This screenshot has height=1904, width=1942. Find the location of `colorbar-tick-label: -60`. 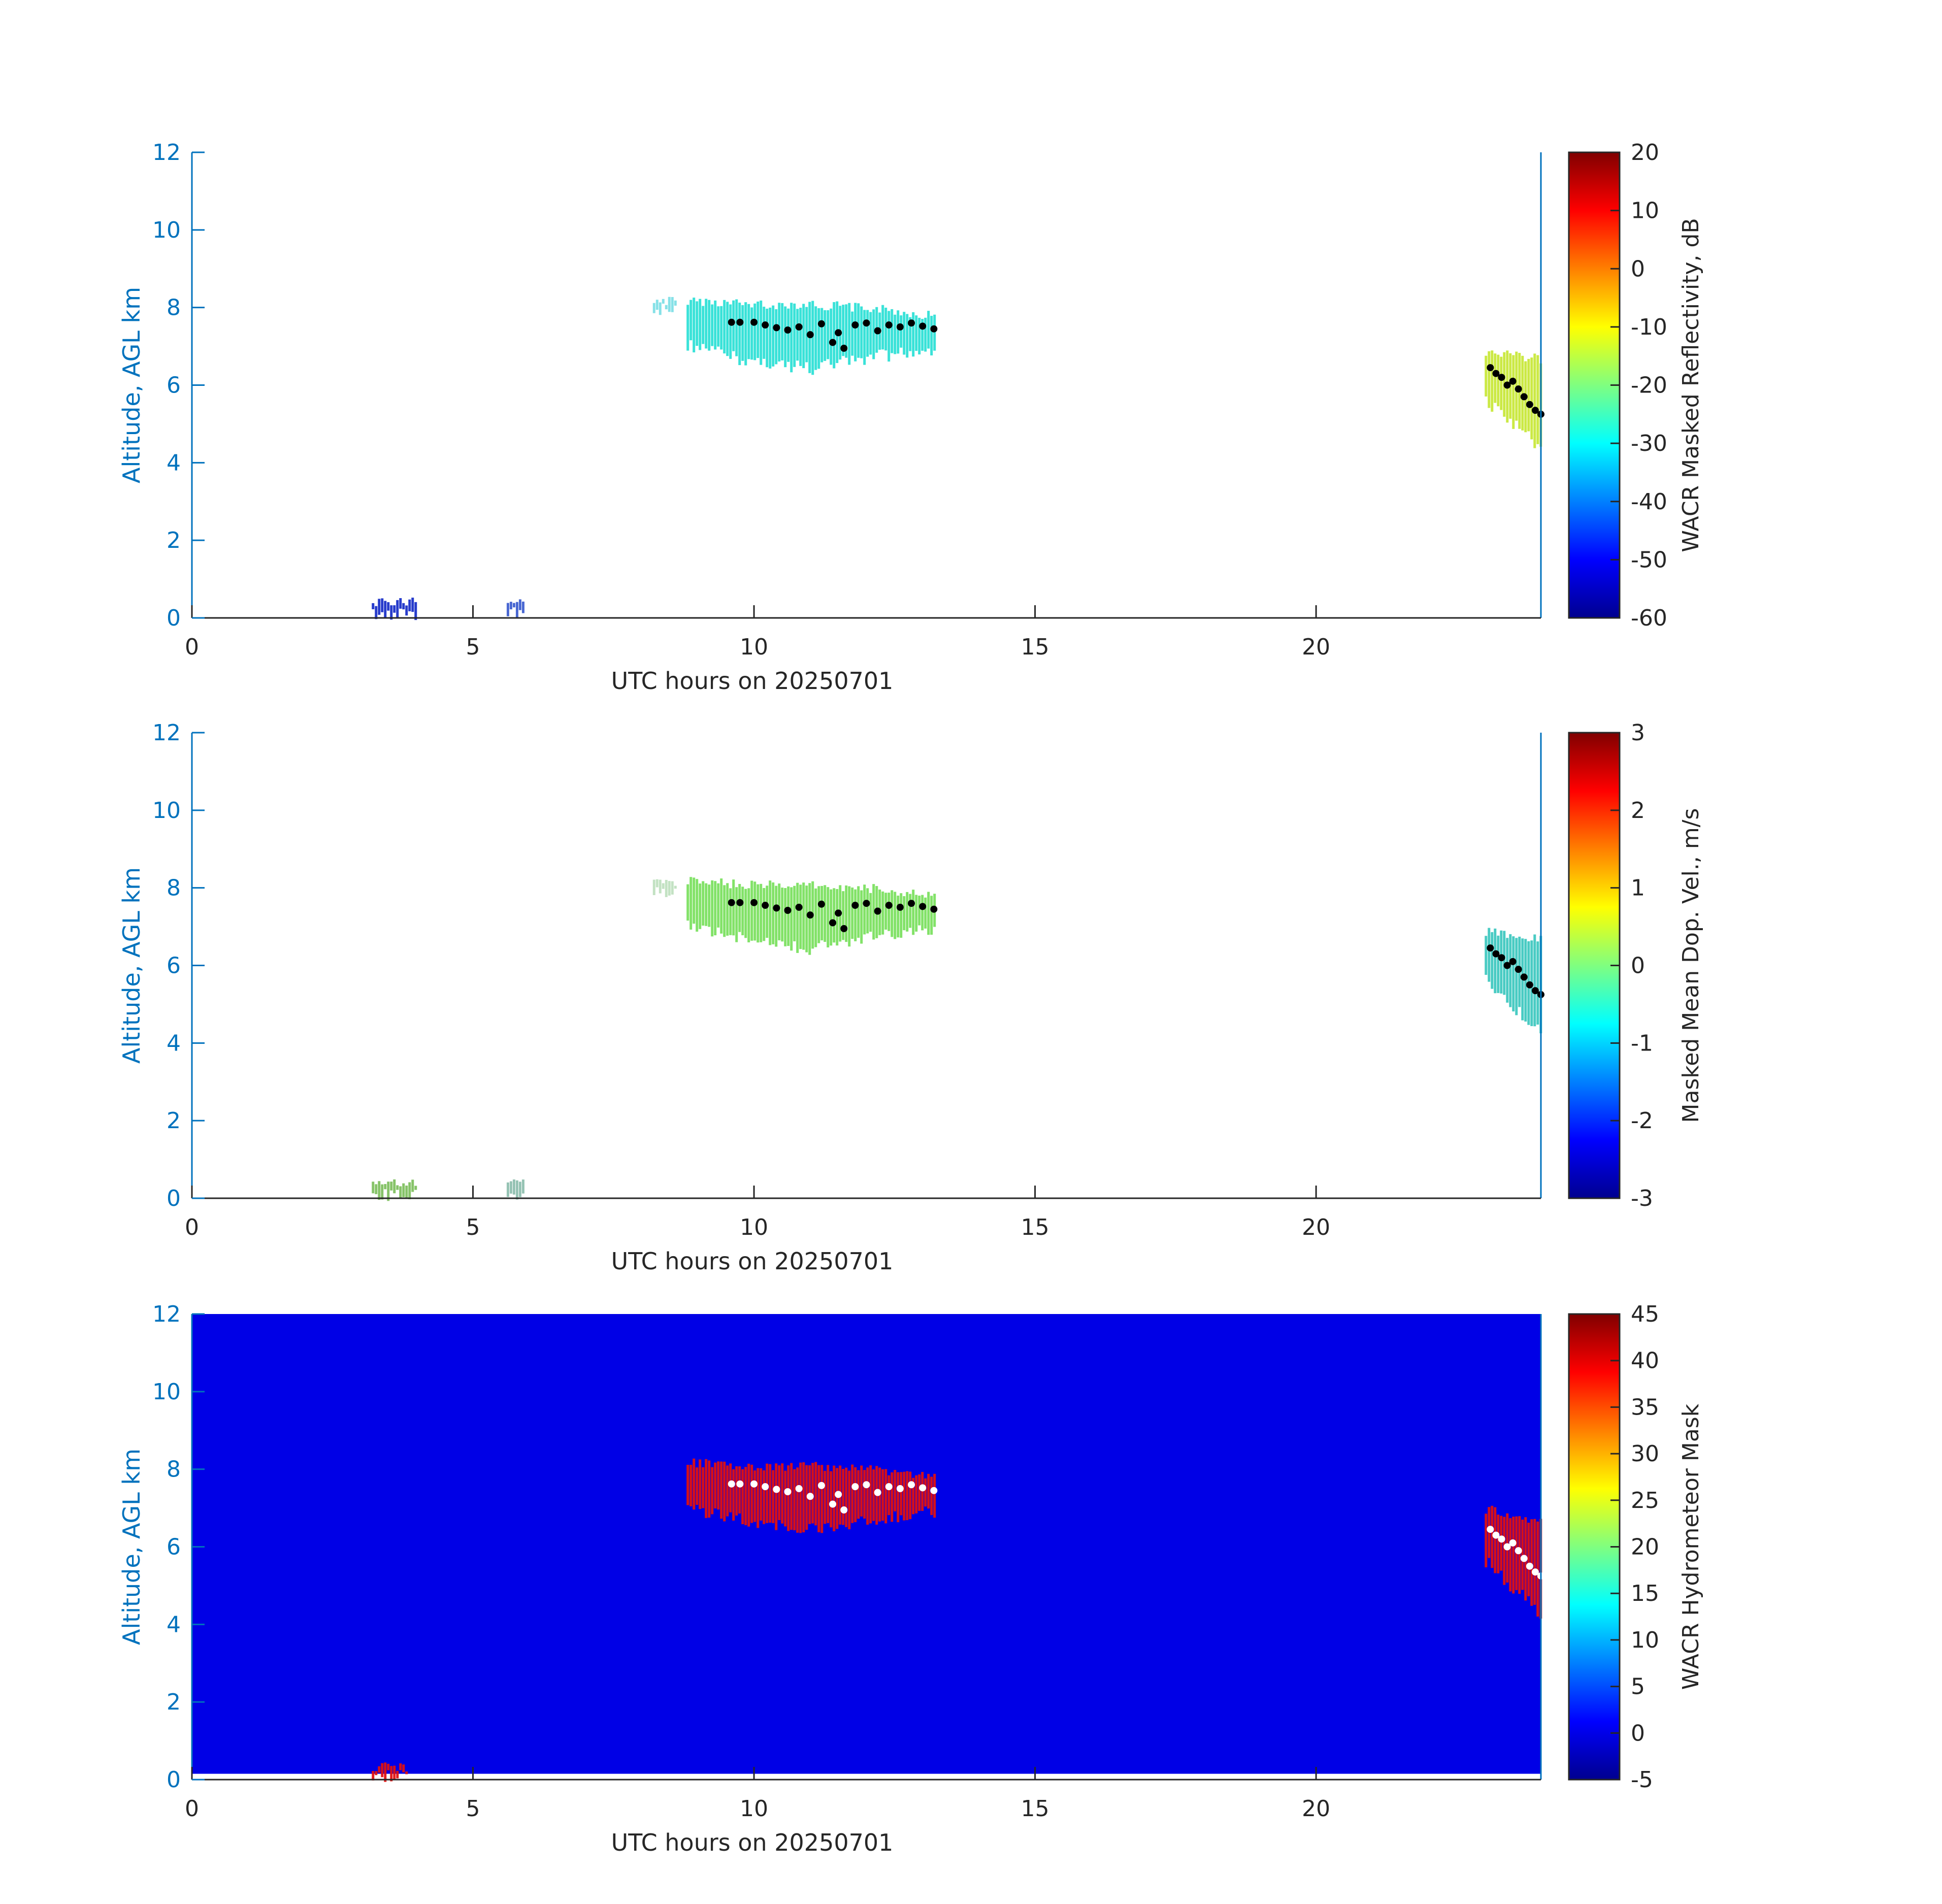

colorbar-tick-label: -60 is located at coordinates (1649, 618).